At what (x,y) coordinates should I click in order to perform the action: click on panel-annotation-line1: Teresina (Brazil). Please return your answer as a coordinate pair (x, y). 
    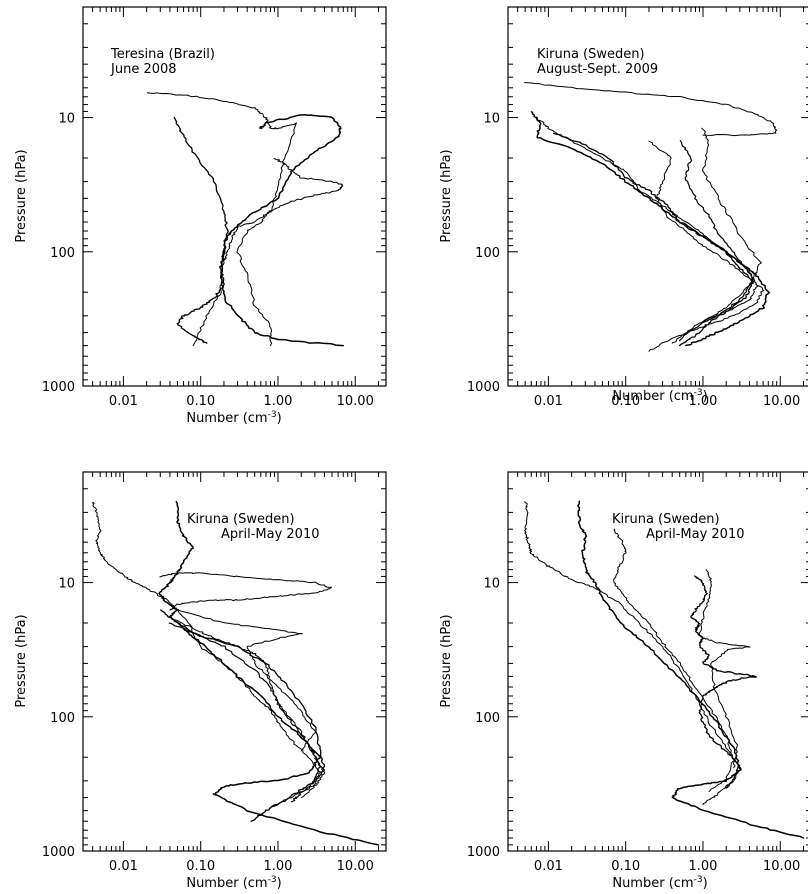
    Looking at the image, I should click on (162, 54).